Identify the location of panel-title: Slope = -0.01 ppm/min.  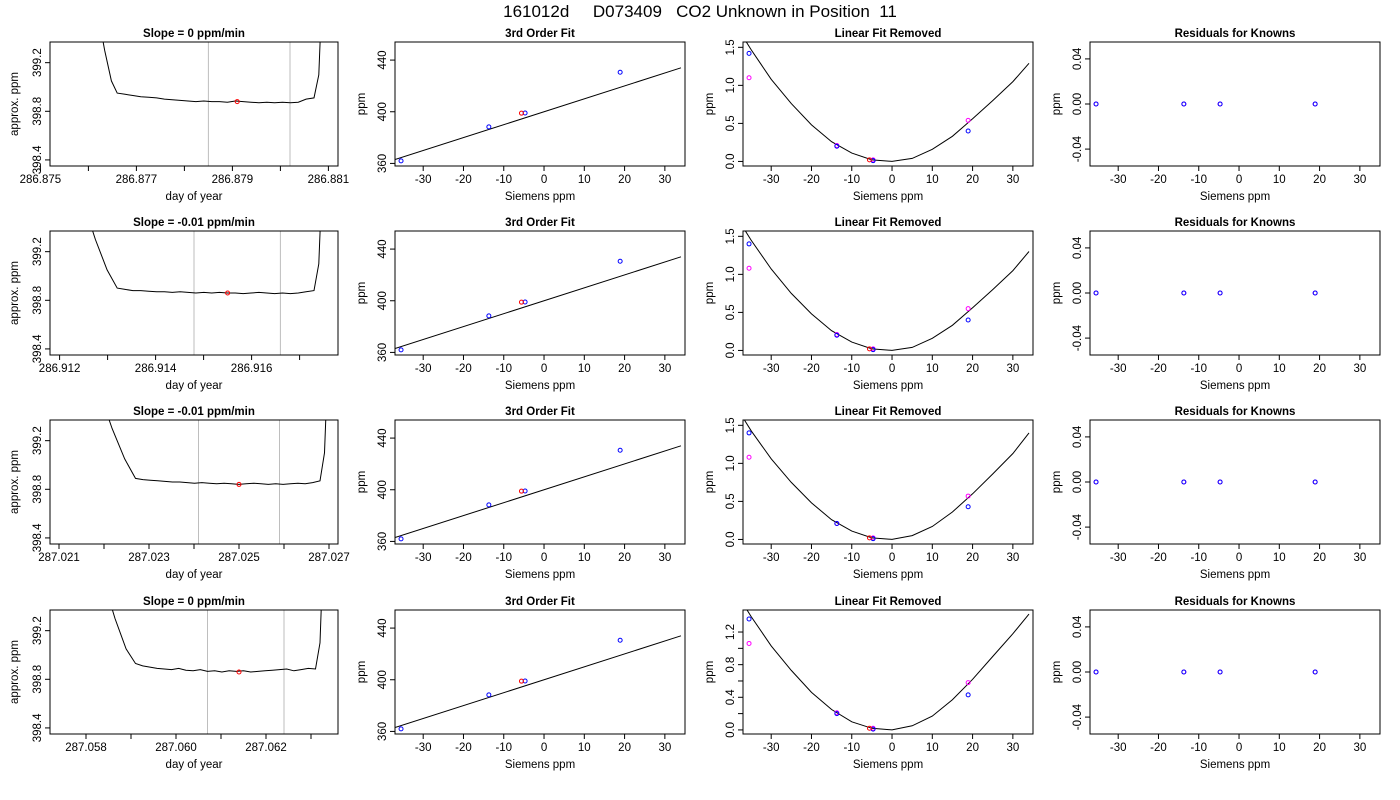
(194, 223).